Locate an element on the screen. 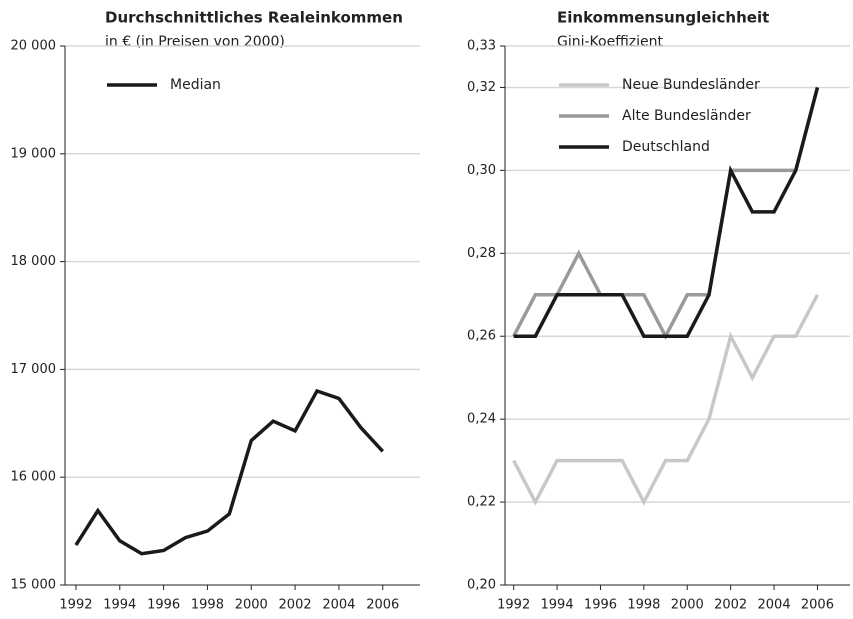  y-tick-label: 0,22 is located at coordinates (481, 502).